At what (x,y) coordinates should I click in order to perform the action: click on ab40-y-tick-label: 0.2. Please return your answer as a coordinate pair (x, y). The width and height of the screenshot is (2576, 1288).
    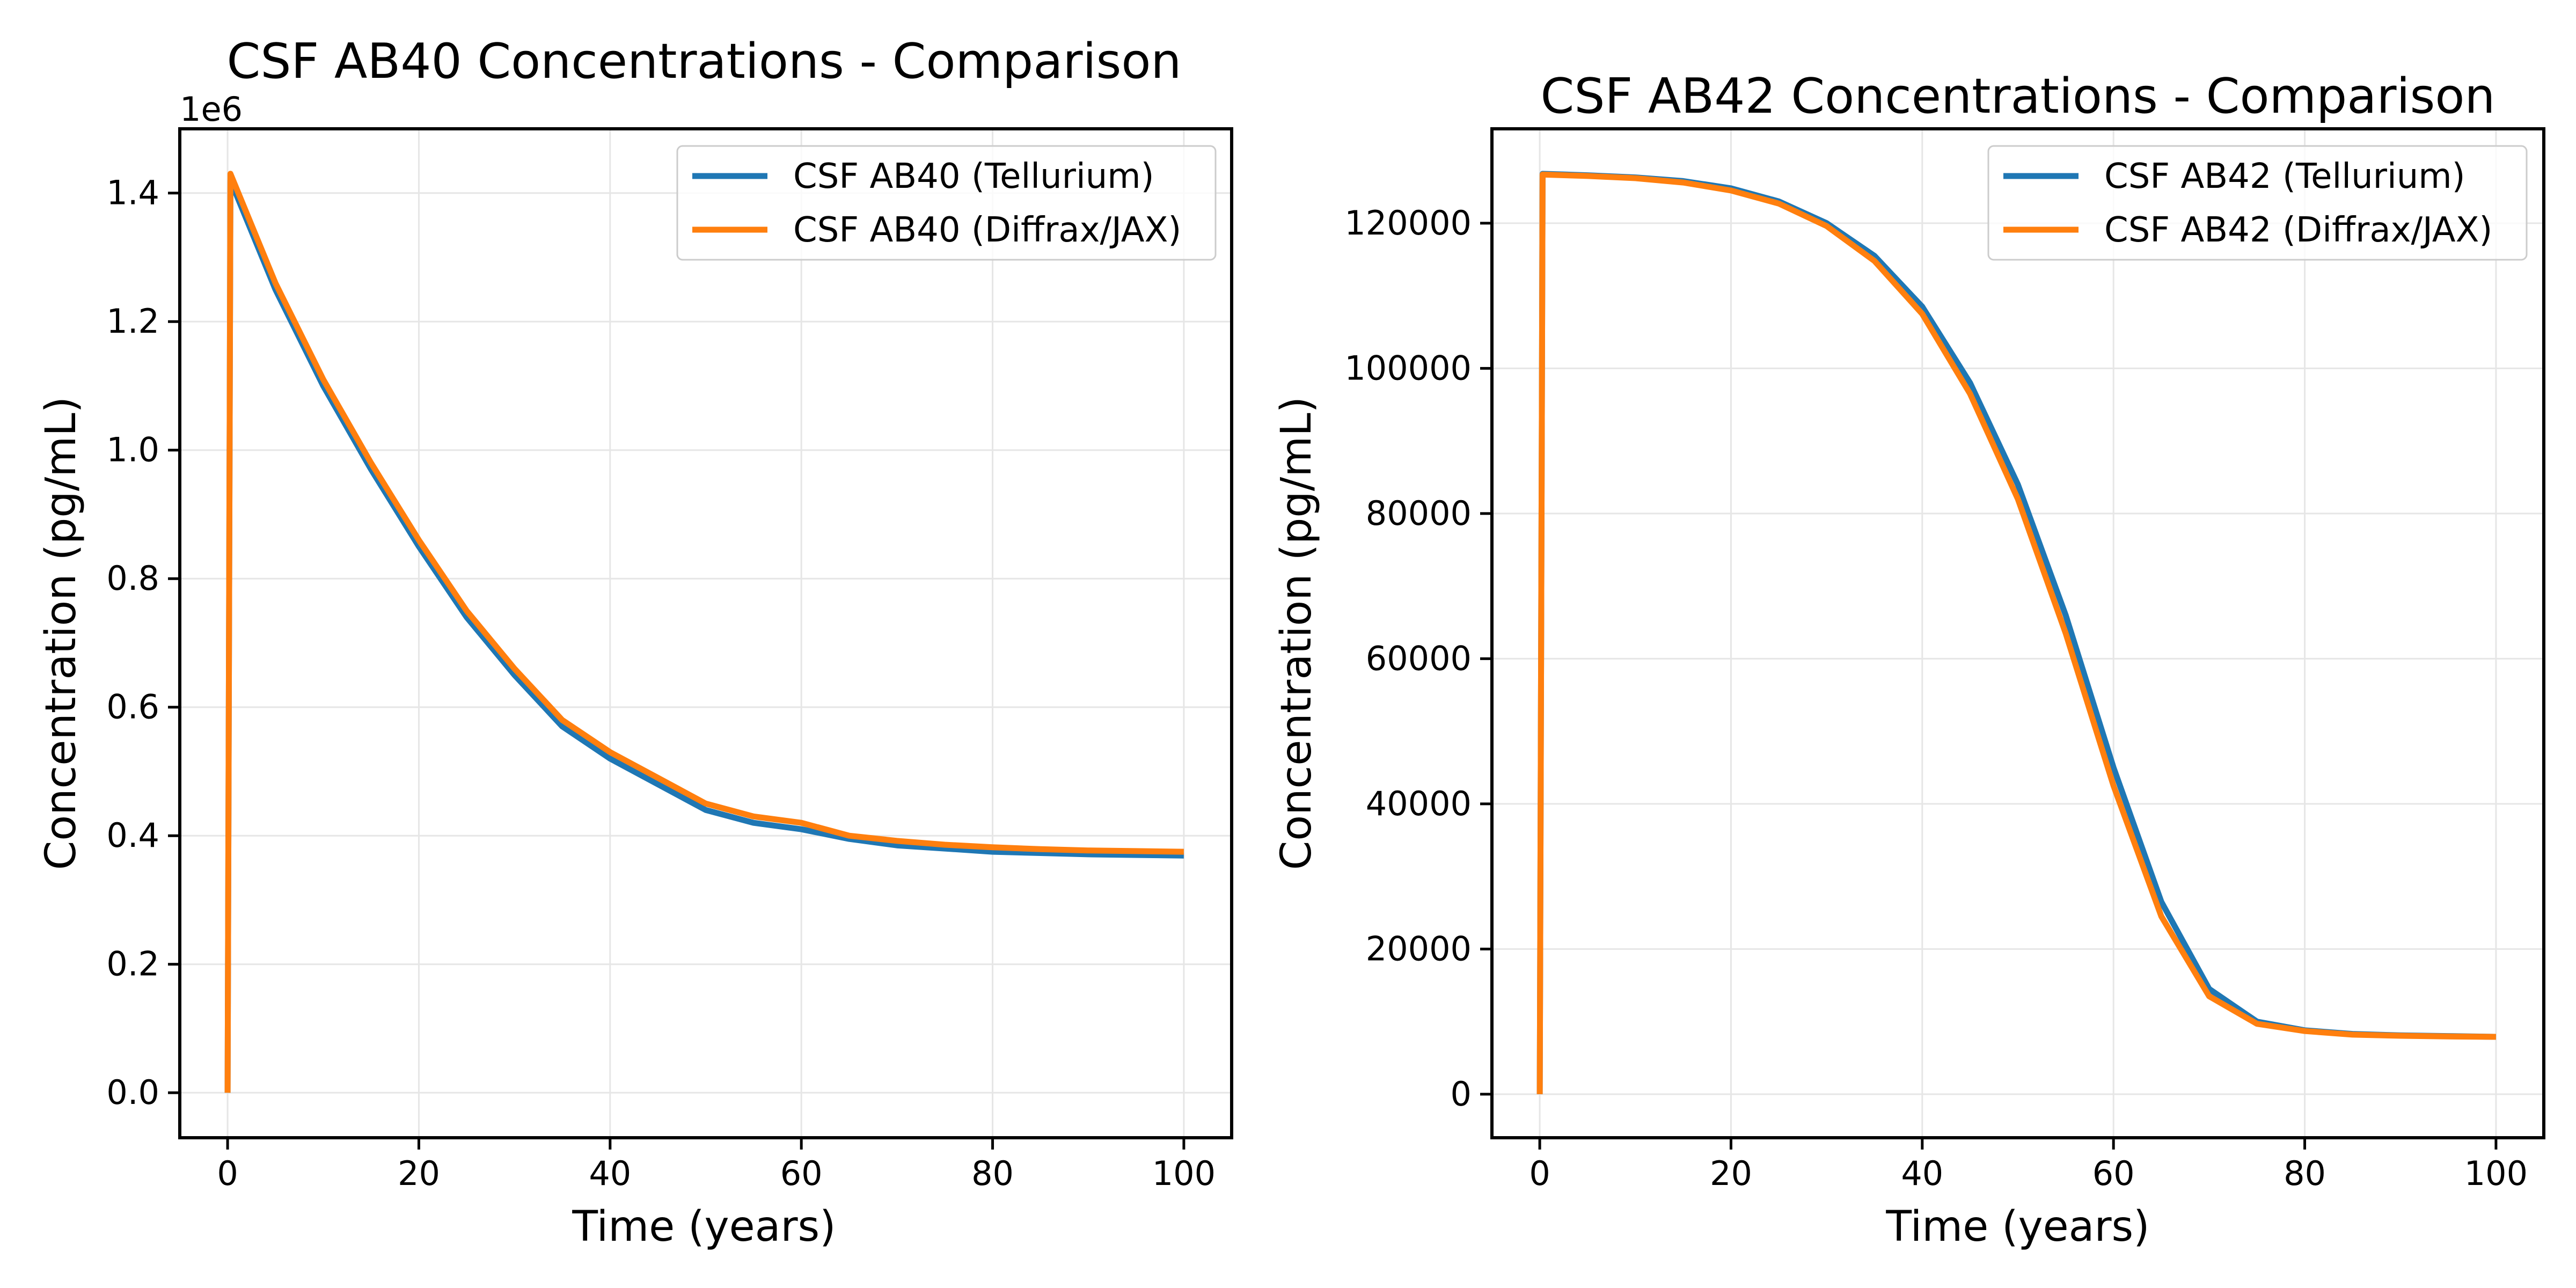
    Looking at the image, I should click on (132, 964).